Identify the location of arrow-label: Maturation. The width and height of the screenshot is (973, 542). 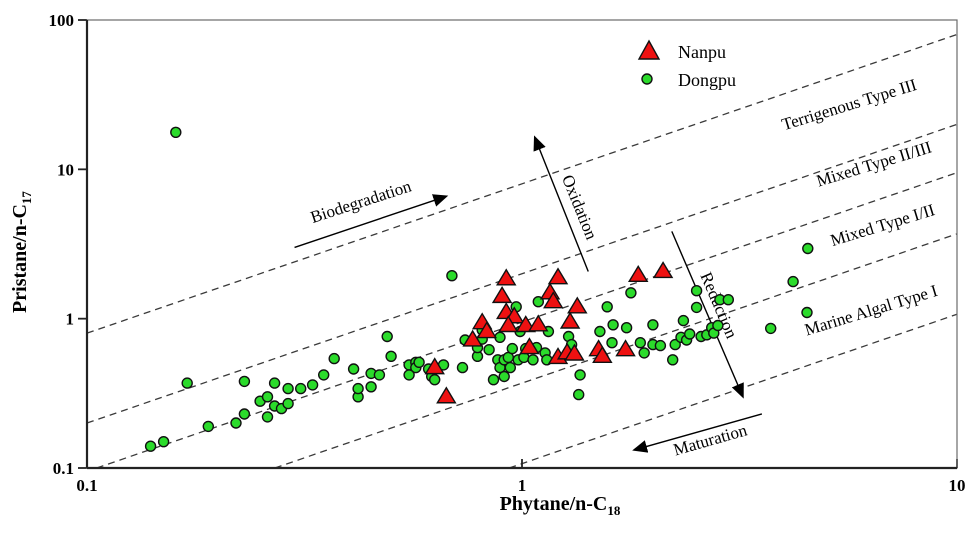
(710, 439).